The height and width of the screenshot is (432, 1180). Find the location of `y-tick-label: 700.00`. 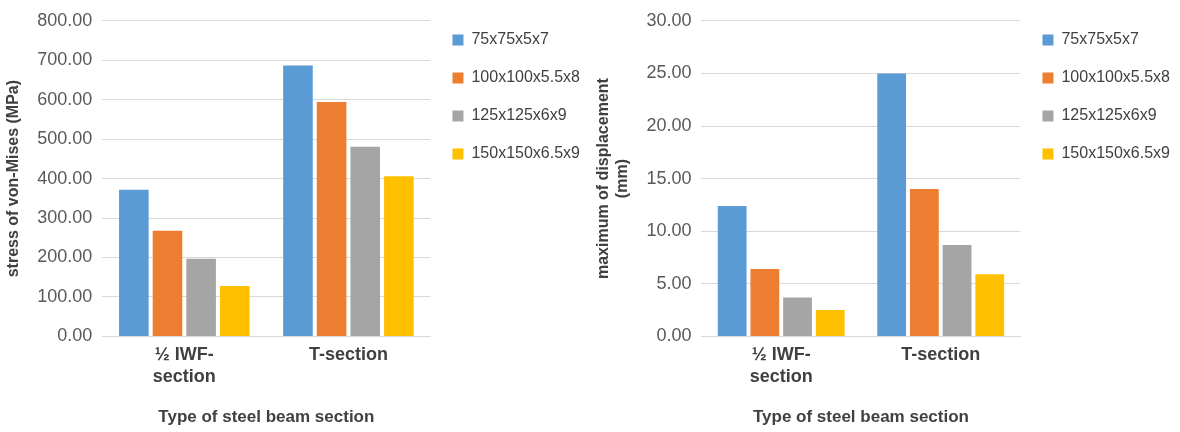

y-tick-label: 700.00 is located at coordinates (65, 59).